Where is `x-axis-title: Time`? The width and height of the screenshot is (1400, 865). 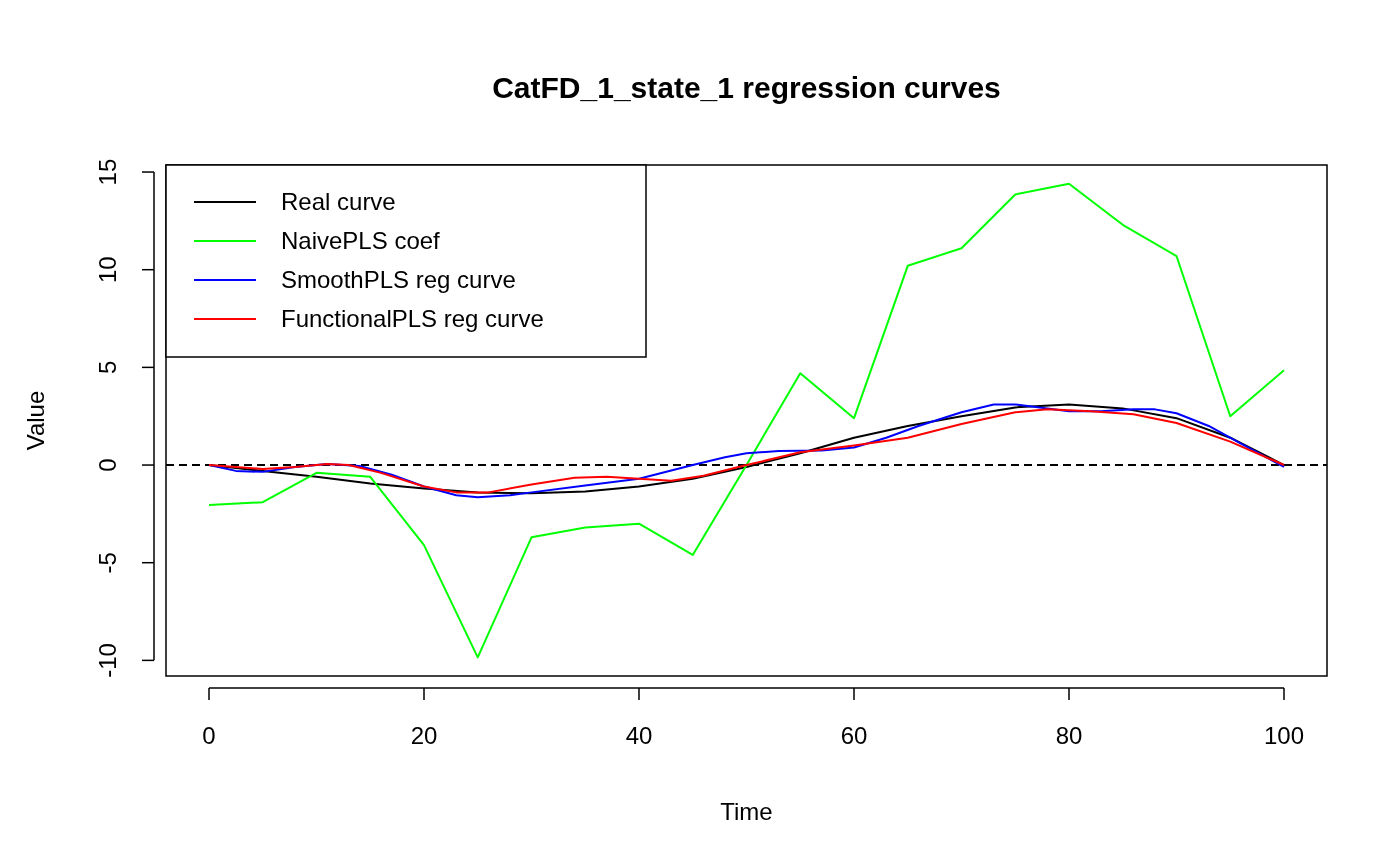
x-axis-title: Time is located at coordinates (746, 811).